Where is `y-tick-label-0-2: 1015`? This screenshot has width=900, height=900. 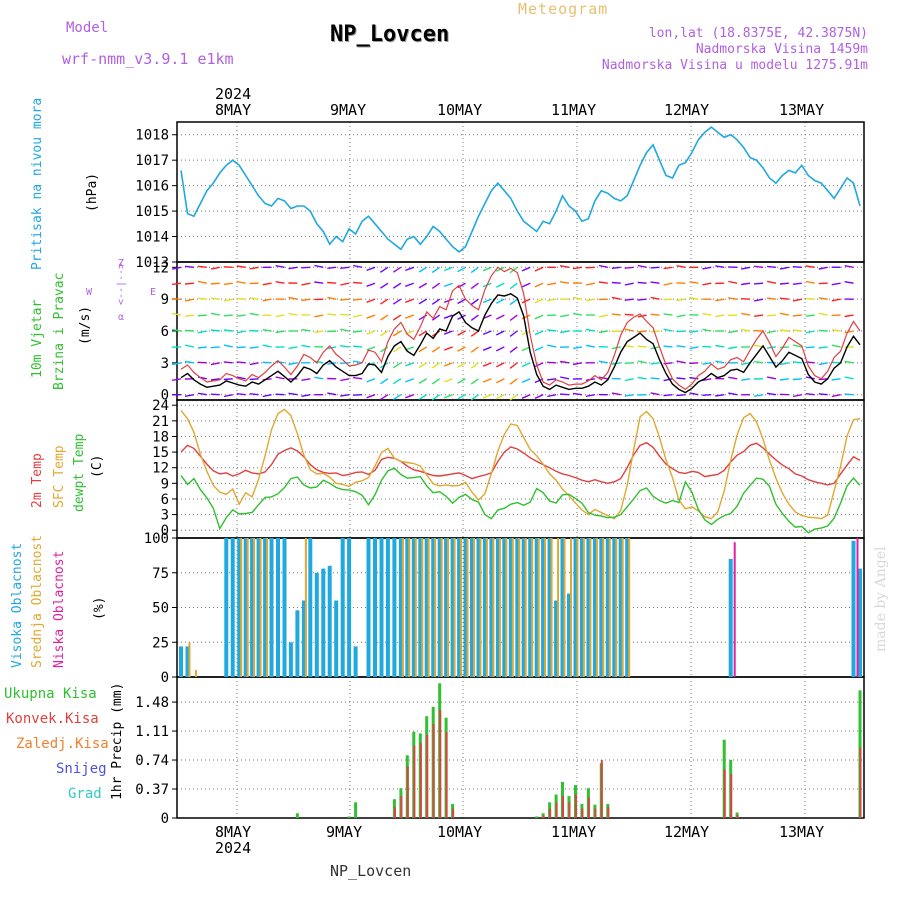 y-tick-label-0-2: 1015 is located at coordinates (152, 212).